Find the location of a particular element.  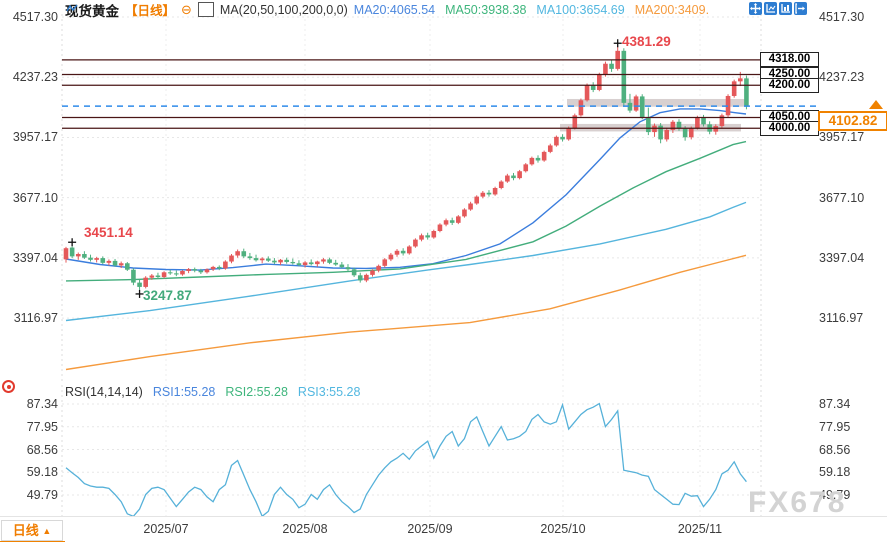

time-scale-icon is located at coordinates (785, 8).